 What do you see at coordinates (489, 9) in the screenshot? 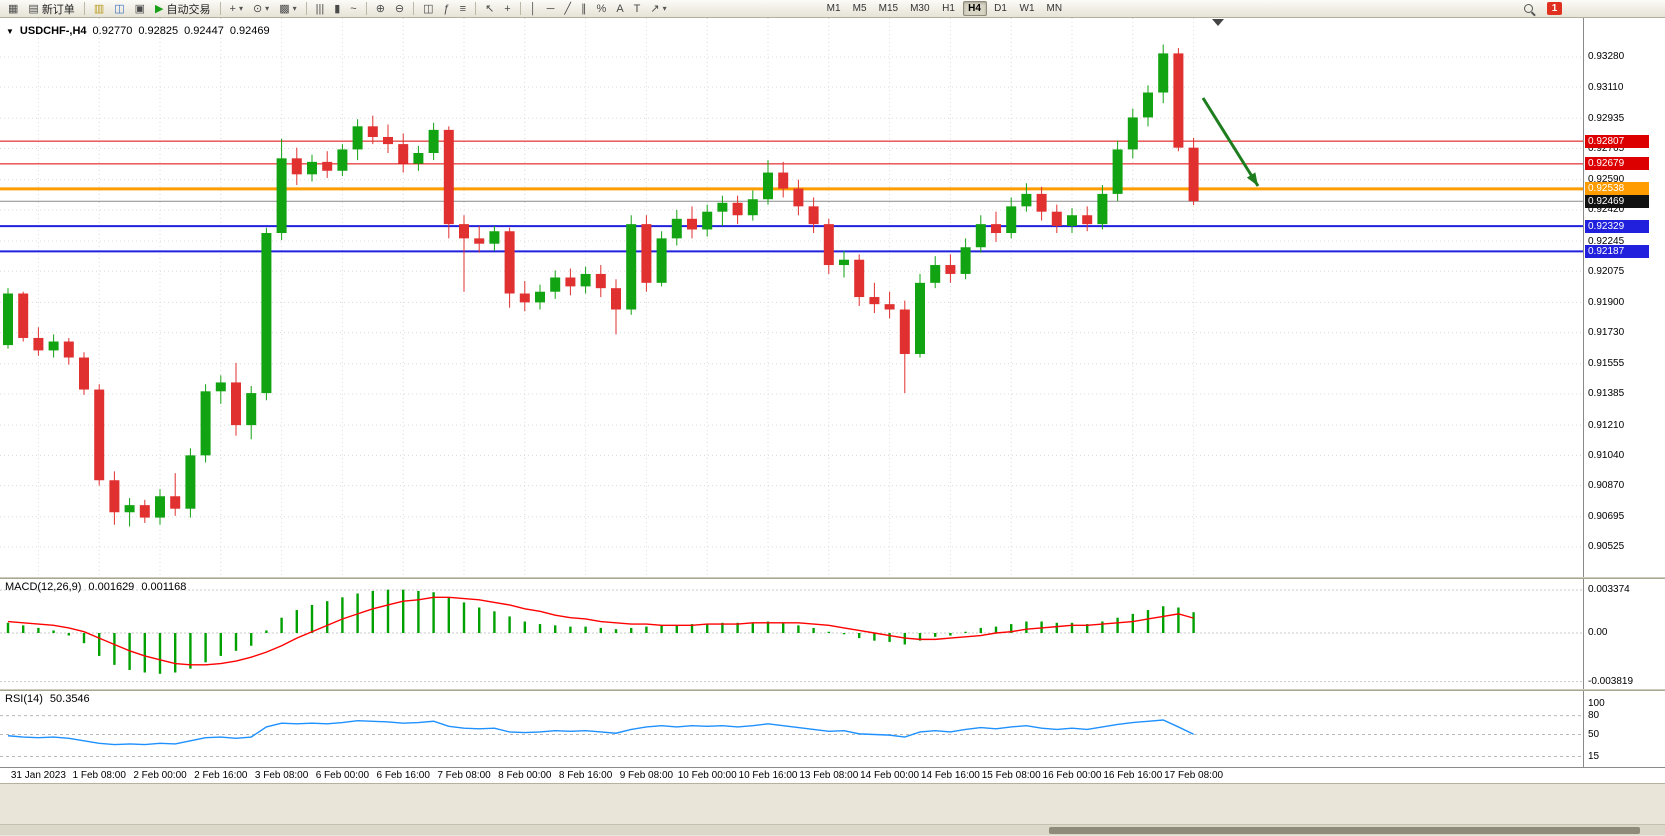
I see `cursor-button: ↖` at bounding box center [489, 9].